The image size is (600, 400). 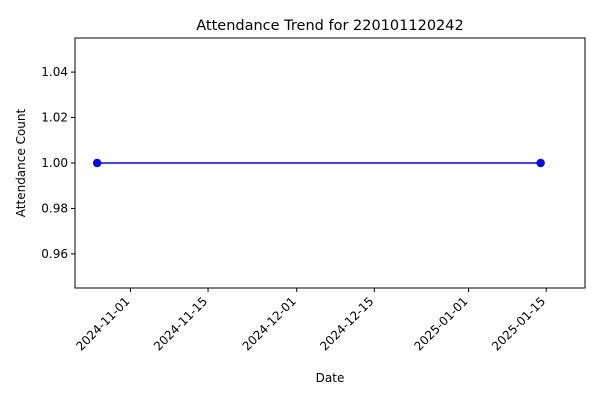 What do you see at coordinates (518, 323) in the screenshot?
I see `x-tick-label: 2025-01-15` at bounding box center [518, 323].